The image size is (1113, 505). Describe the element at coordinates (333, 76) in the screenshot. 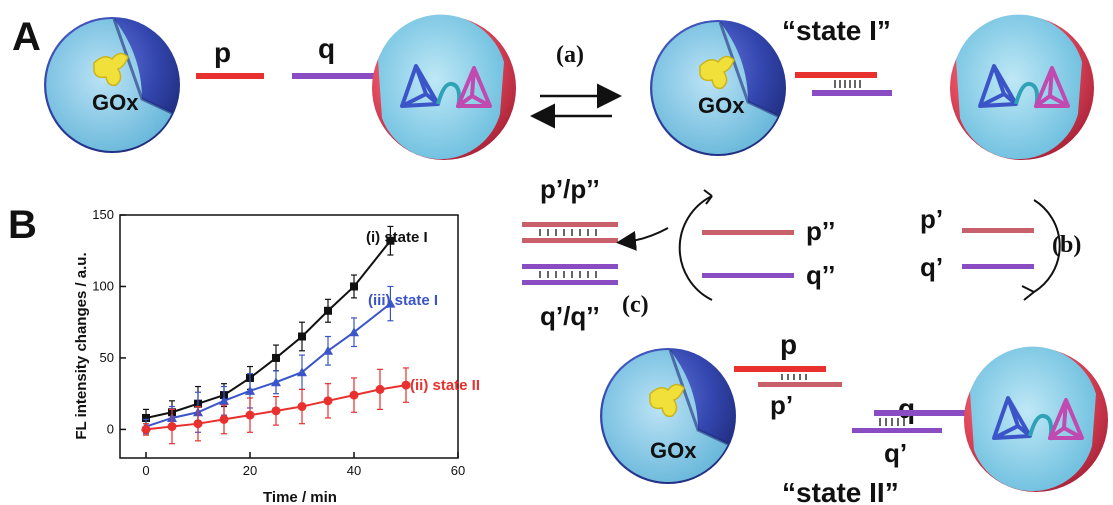

I see `strand-q` at that location.